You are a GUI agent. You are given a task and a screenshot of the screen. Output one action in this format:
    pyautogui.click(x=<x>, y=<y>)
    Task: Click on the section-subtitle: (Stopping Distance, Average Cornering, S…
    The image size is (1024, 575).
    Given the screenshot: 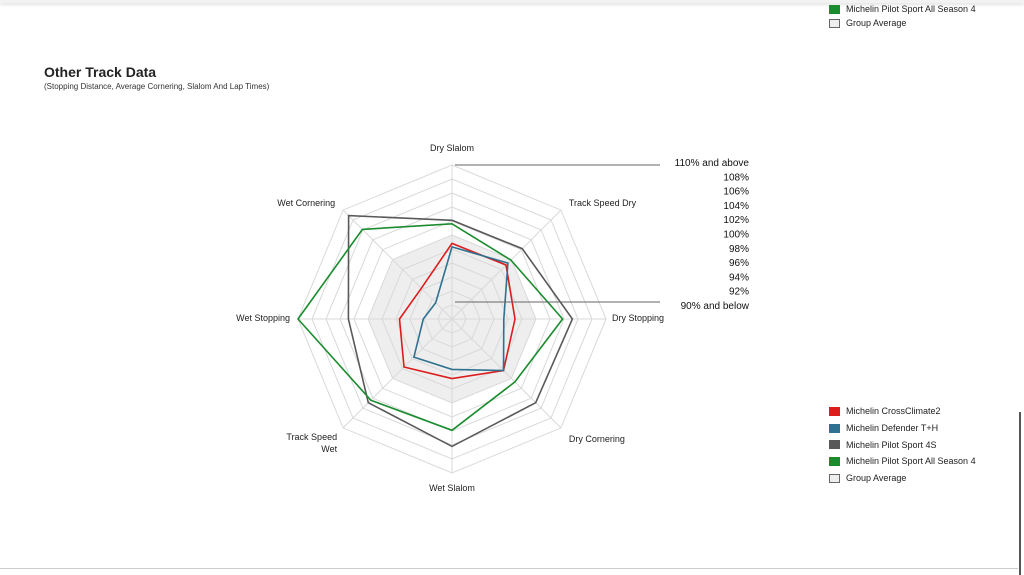 What is the action you would take?
    pyautogui.click(x=157, y=86)
    